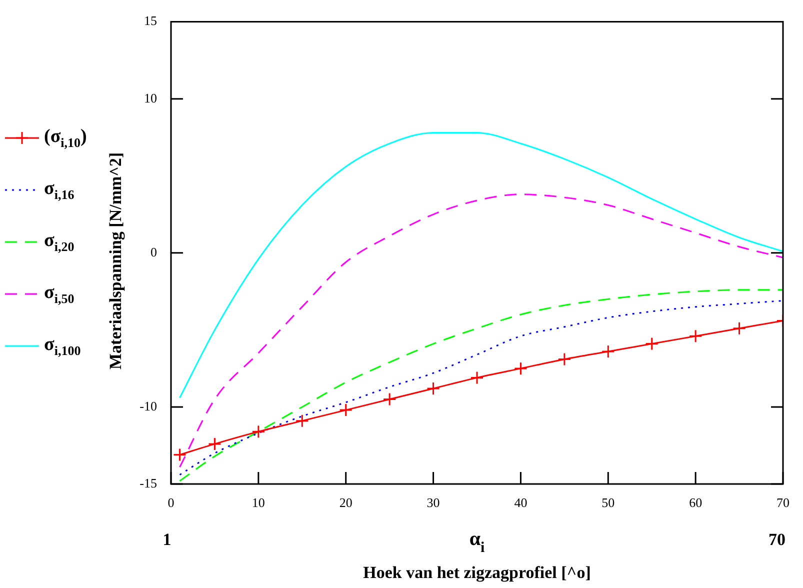 The width and height of the screenshot is (803, 588). Describe the element at coordinates (150, 20) in the screenshot. I see `y-tick-label: 15` at that location.